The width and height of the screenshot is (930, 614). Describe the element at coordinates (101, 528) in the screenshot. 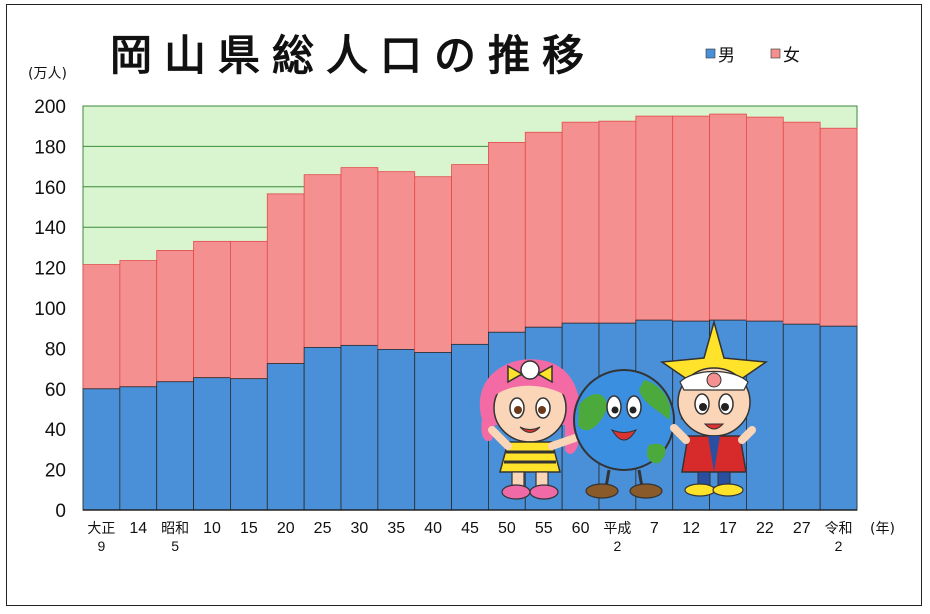

I see `x-tick-label: 大正` at that location.